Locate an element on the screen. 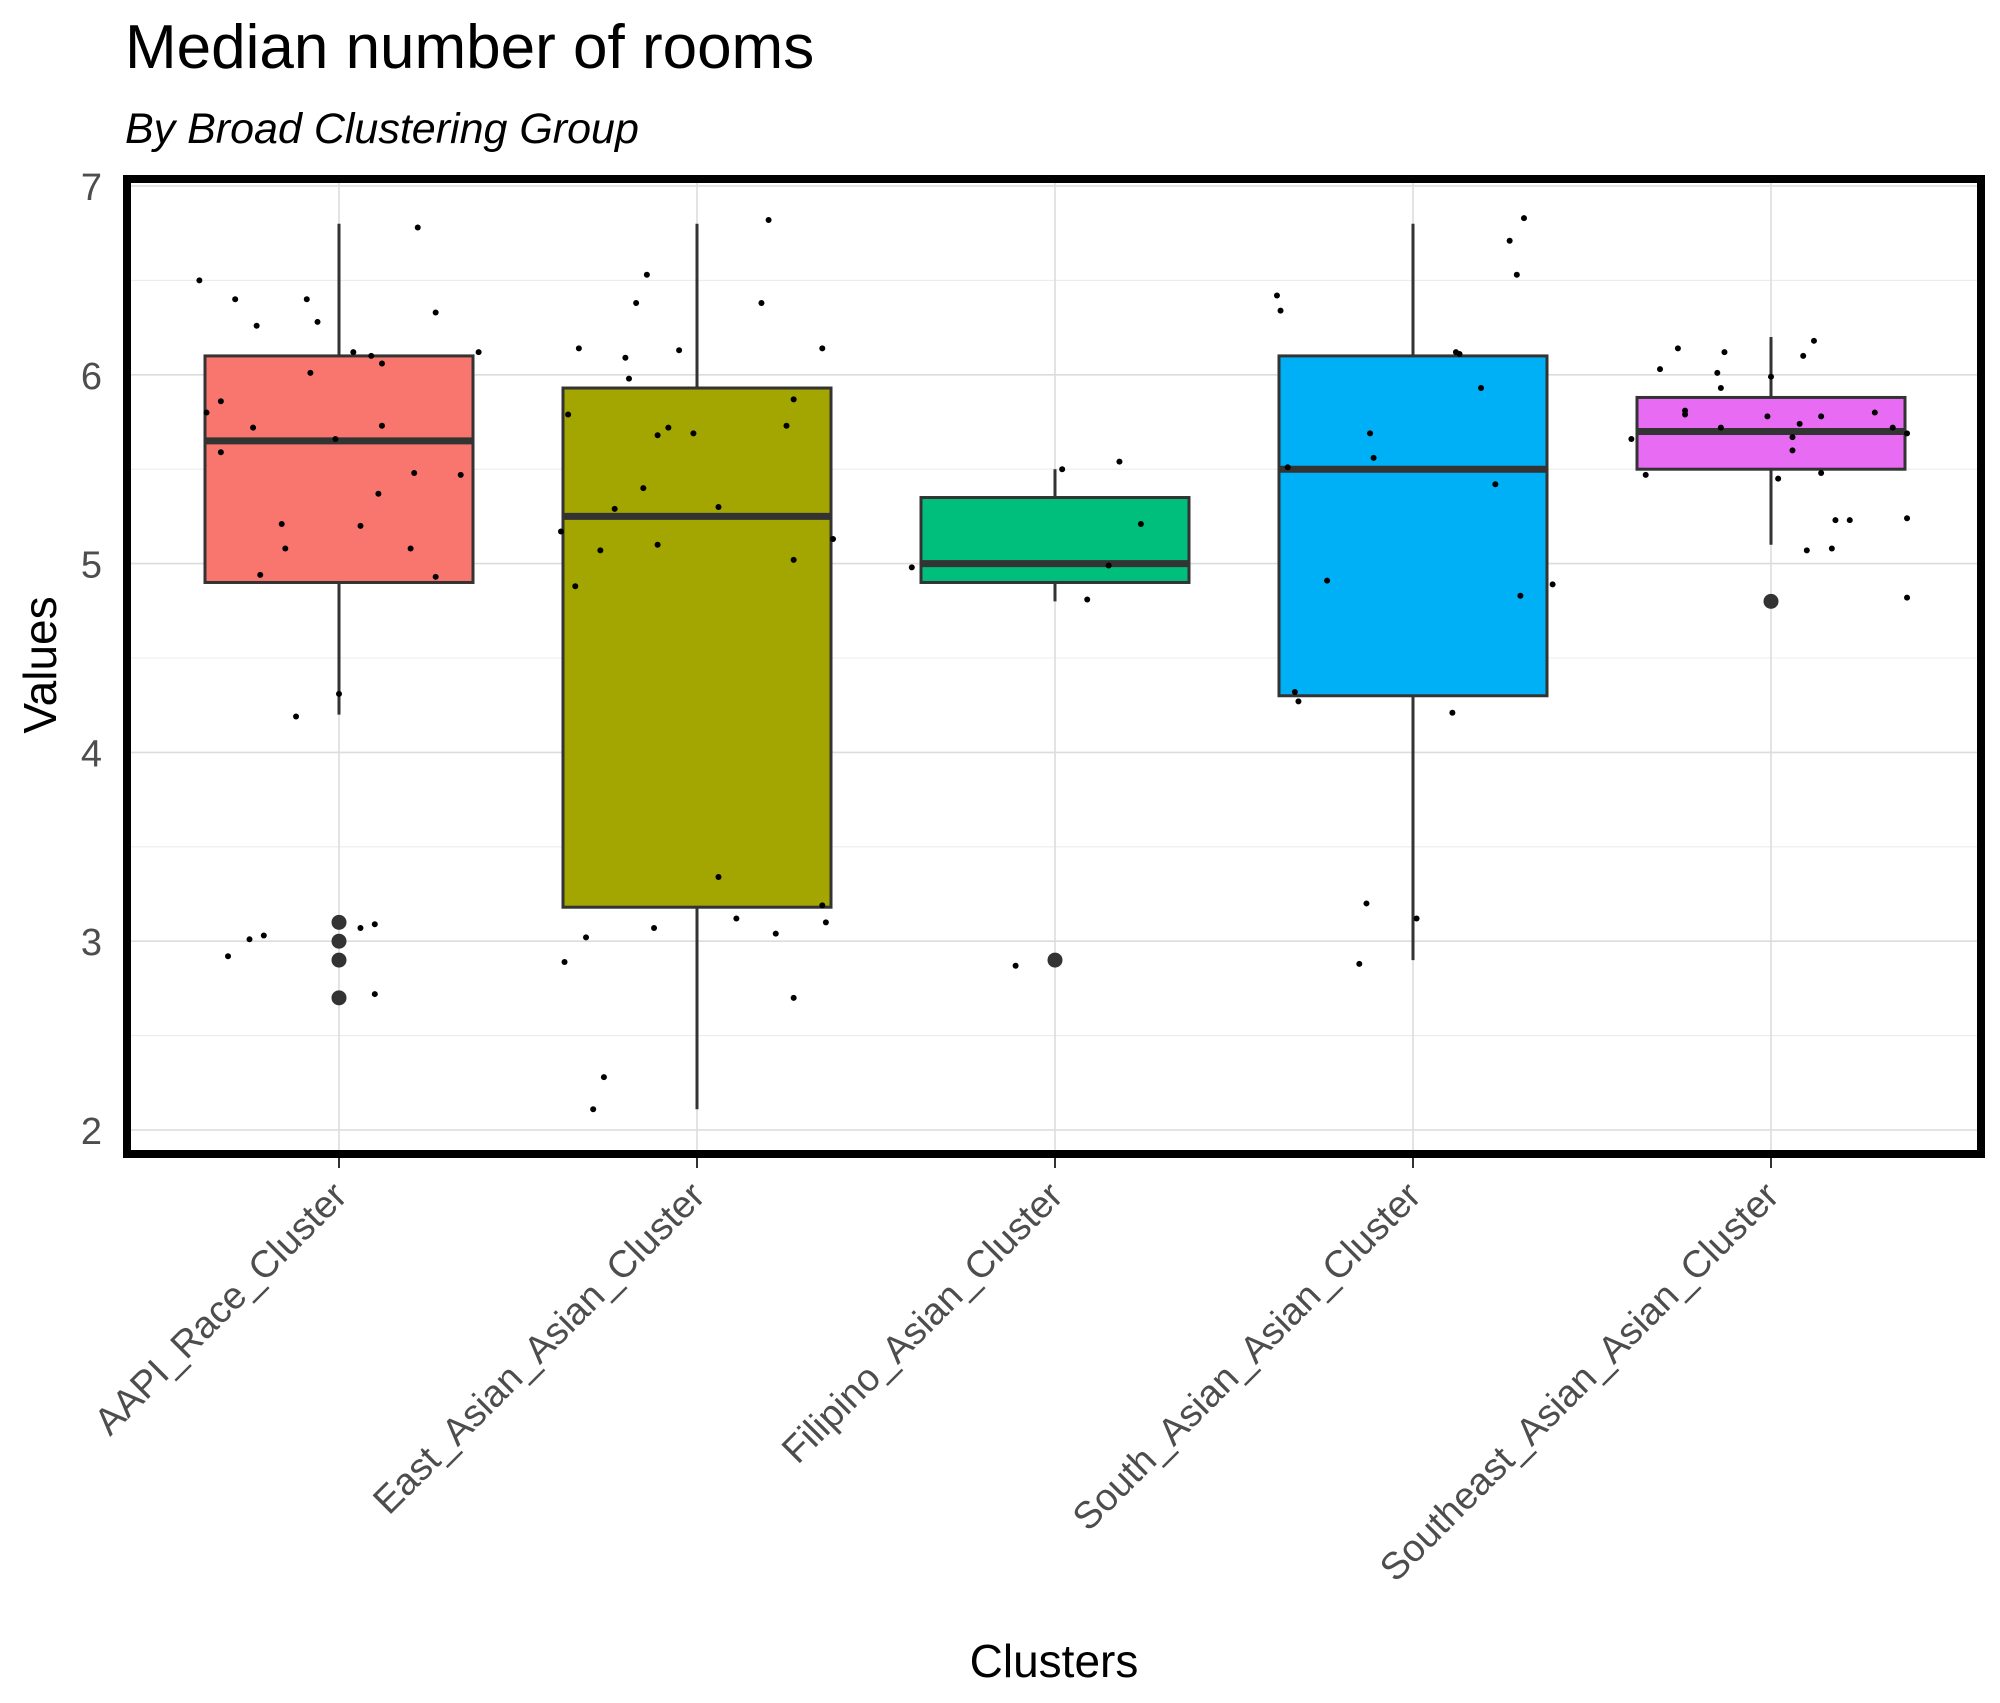  chart-title: Median number of rooms is located at coordinates (469, 47).